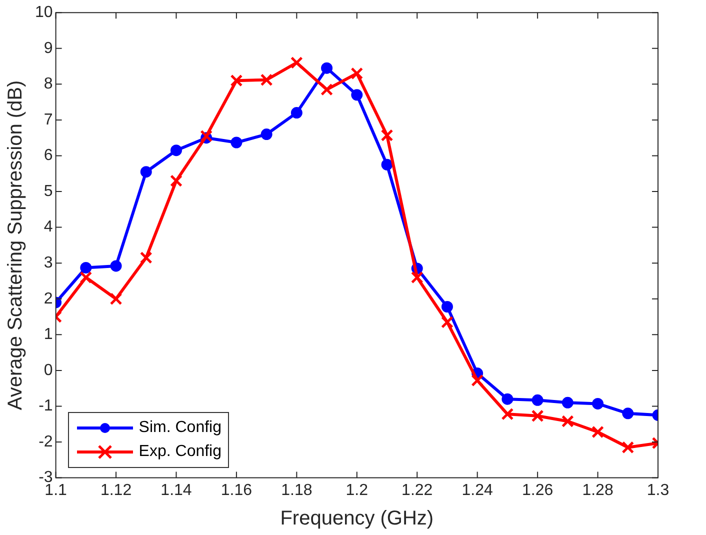 The height and width of the screenshot is (535, 706). I want to click on x-axis-title: Frequency (GHz), so click(357, 519).